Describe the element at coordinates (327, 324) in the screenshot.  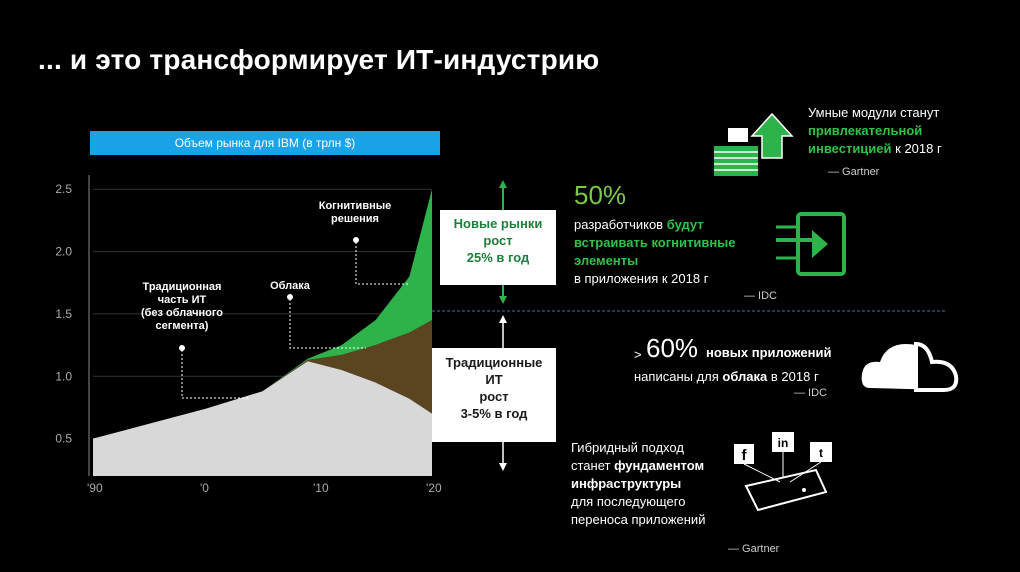
I see `cloud-label-leader` at that location.